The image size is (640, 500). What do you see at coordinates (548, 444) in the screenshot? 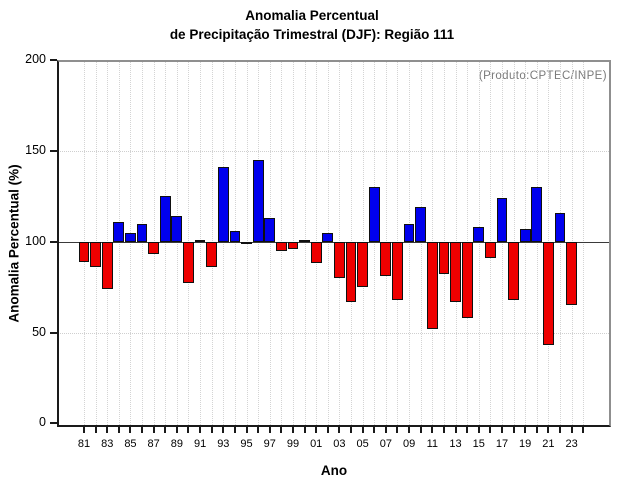
I see `x-tick-label-21: 21` at bounding box center [548, 444].